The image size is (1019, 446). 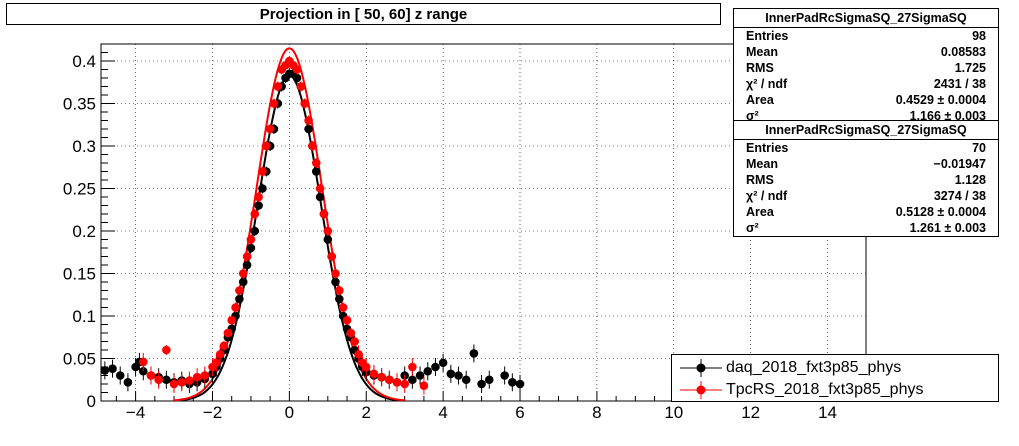 I want to click on stats-label: Area, so click(x=760, y=100).